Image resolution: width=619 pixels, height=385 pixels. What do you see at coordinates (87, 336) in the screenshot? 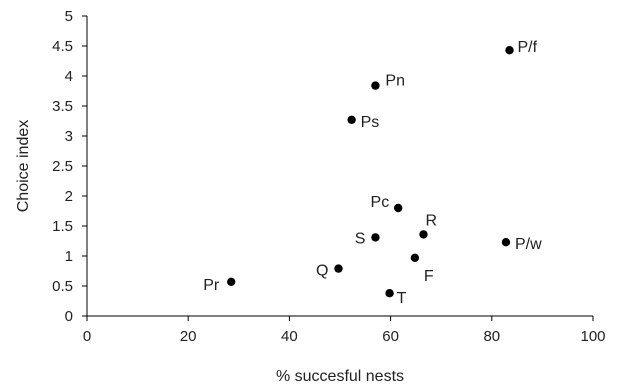
I see `x-tick-label: 0` at bounding box center [87, 336].